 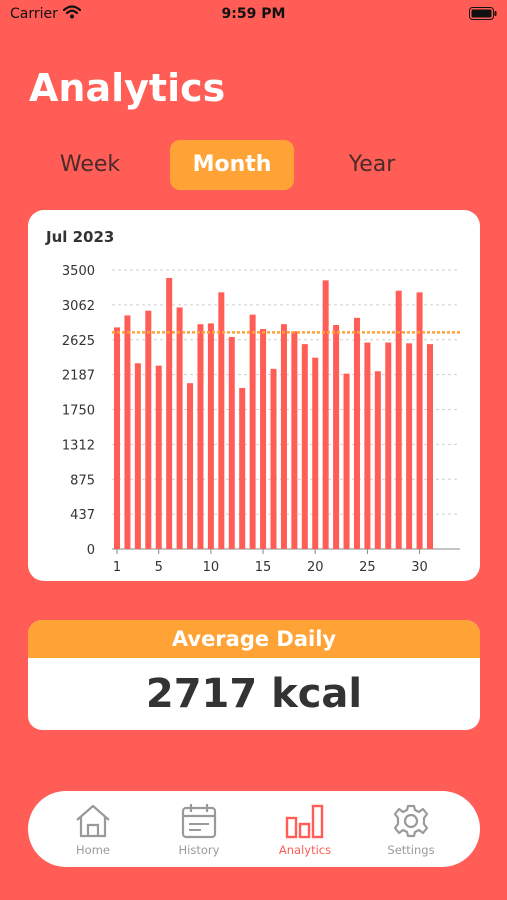 What do you see at coordinates (78, 306) in the screenshot?
I see `y-tick-label: 3062` at bounding box center [78, 306].